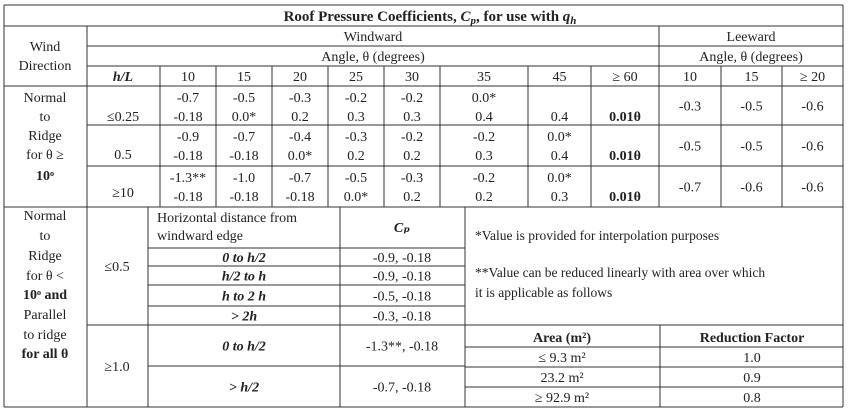 The width and height of the screenshot is (850, 410). I want to click on parallel-label-line: to ridge, so click(44, 335).